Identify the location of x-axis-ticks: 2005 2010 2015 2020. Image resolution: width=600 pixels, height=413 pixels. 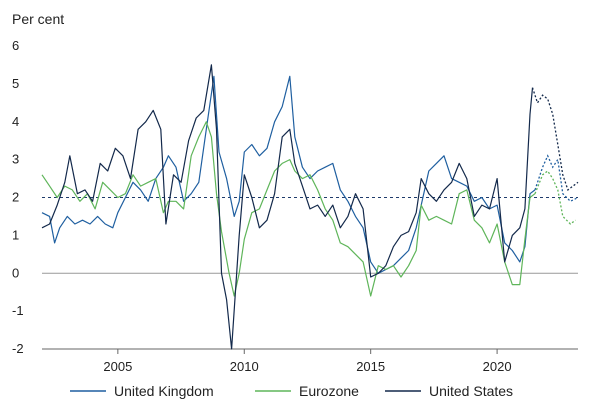
(310, 361).